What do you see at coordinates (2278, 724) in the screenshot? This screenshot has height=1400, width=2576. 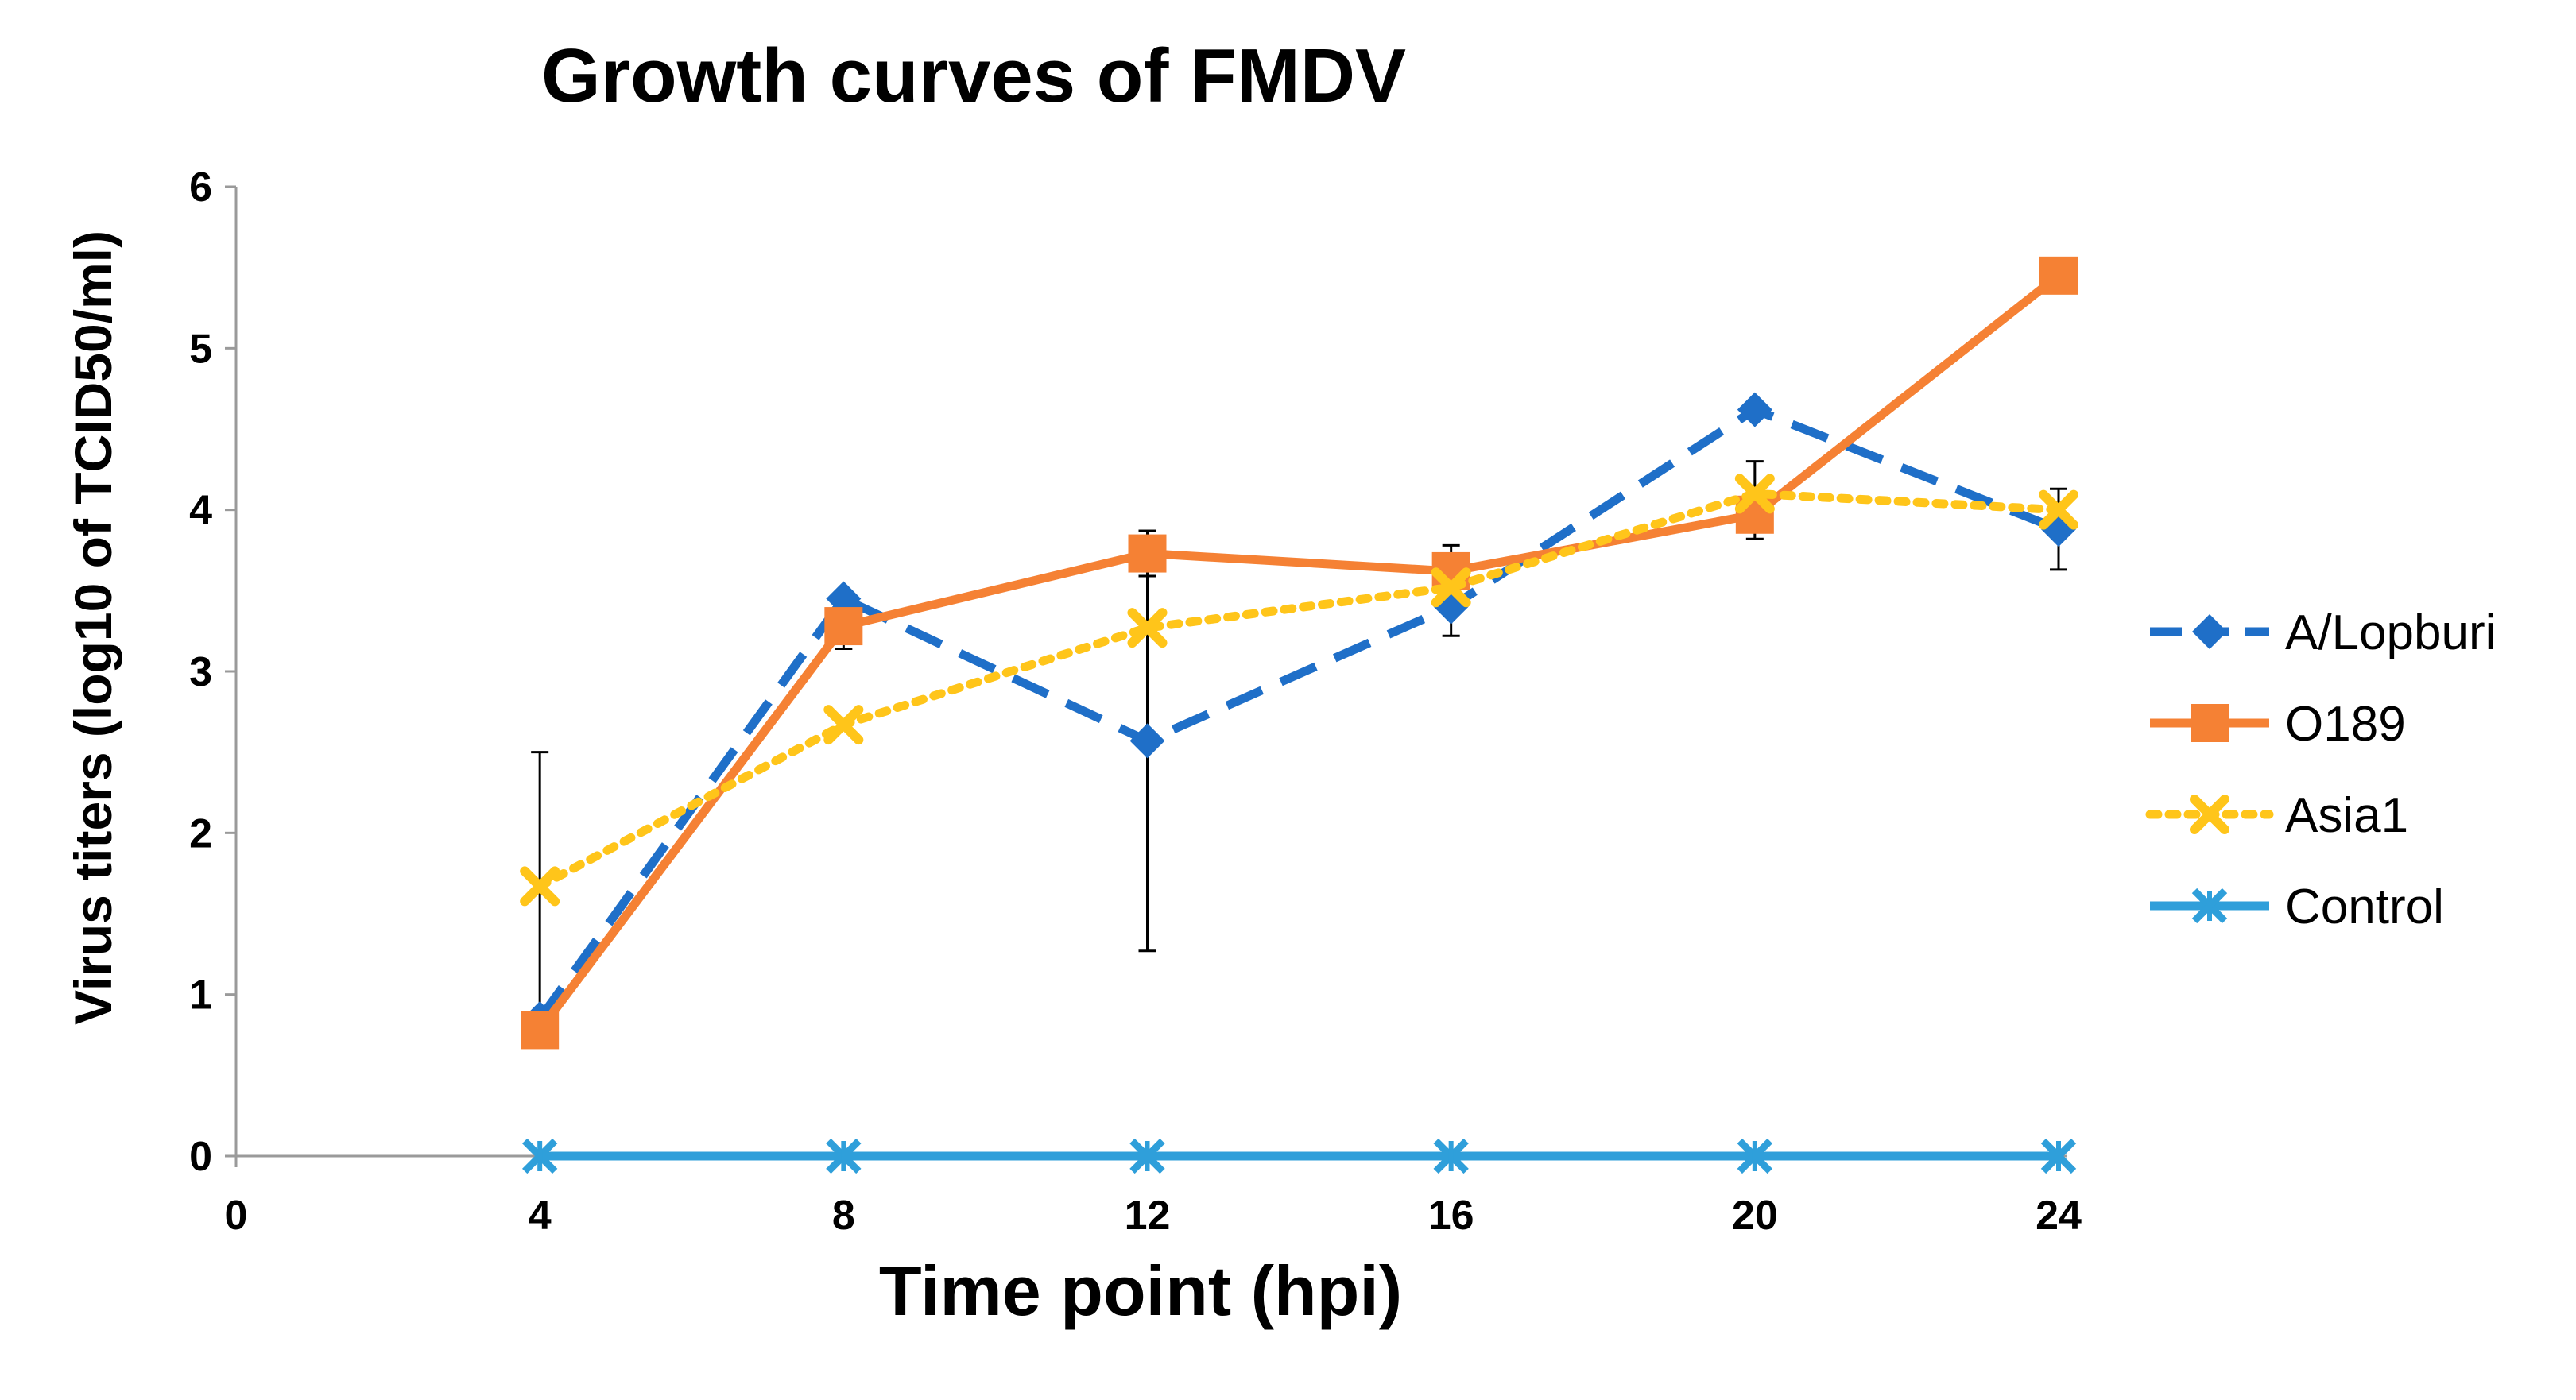 I see `legend-item-o189: O189` at bounding box center [2278, 724].